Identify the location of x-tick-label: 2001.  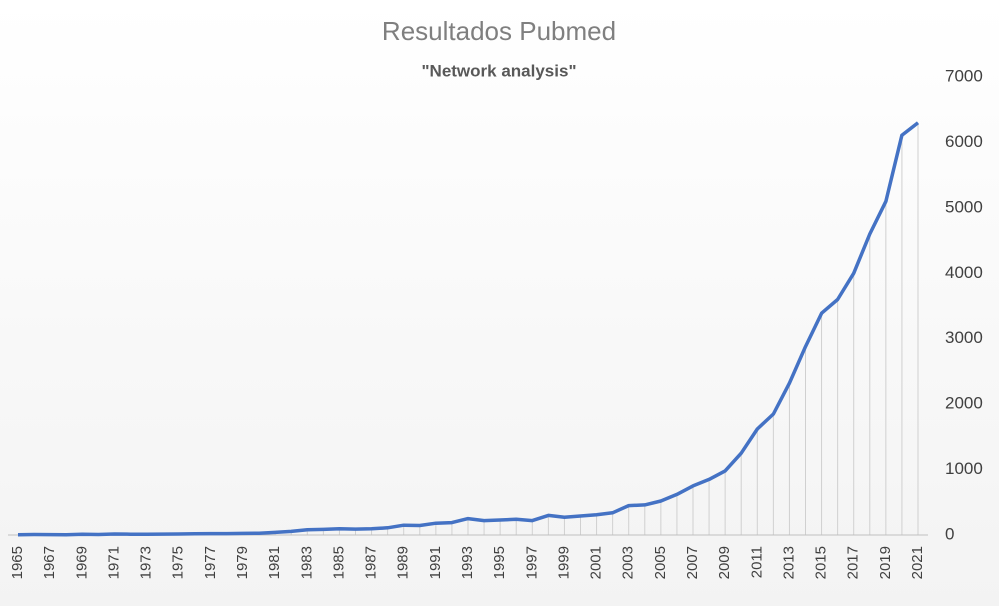
(596, 562).